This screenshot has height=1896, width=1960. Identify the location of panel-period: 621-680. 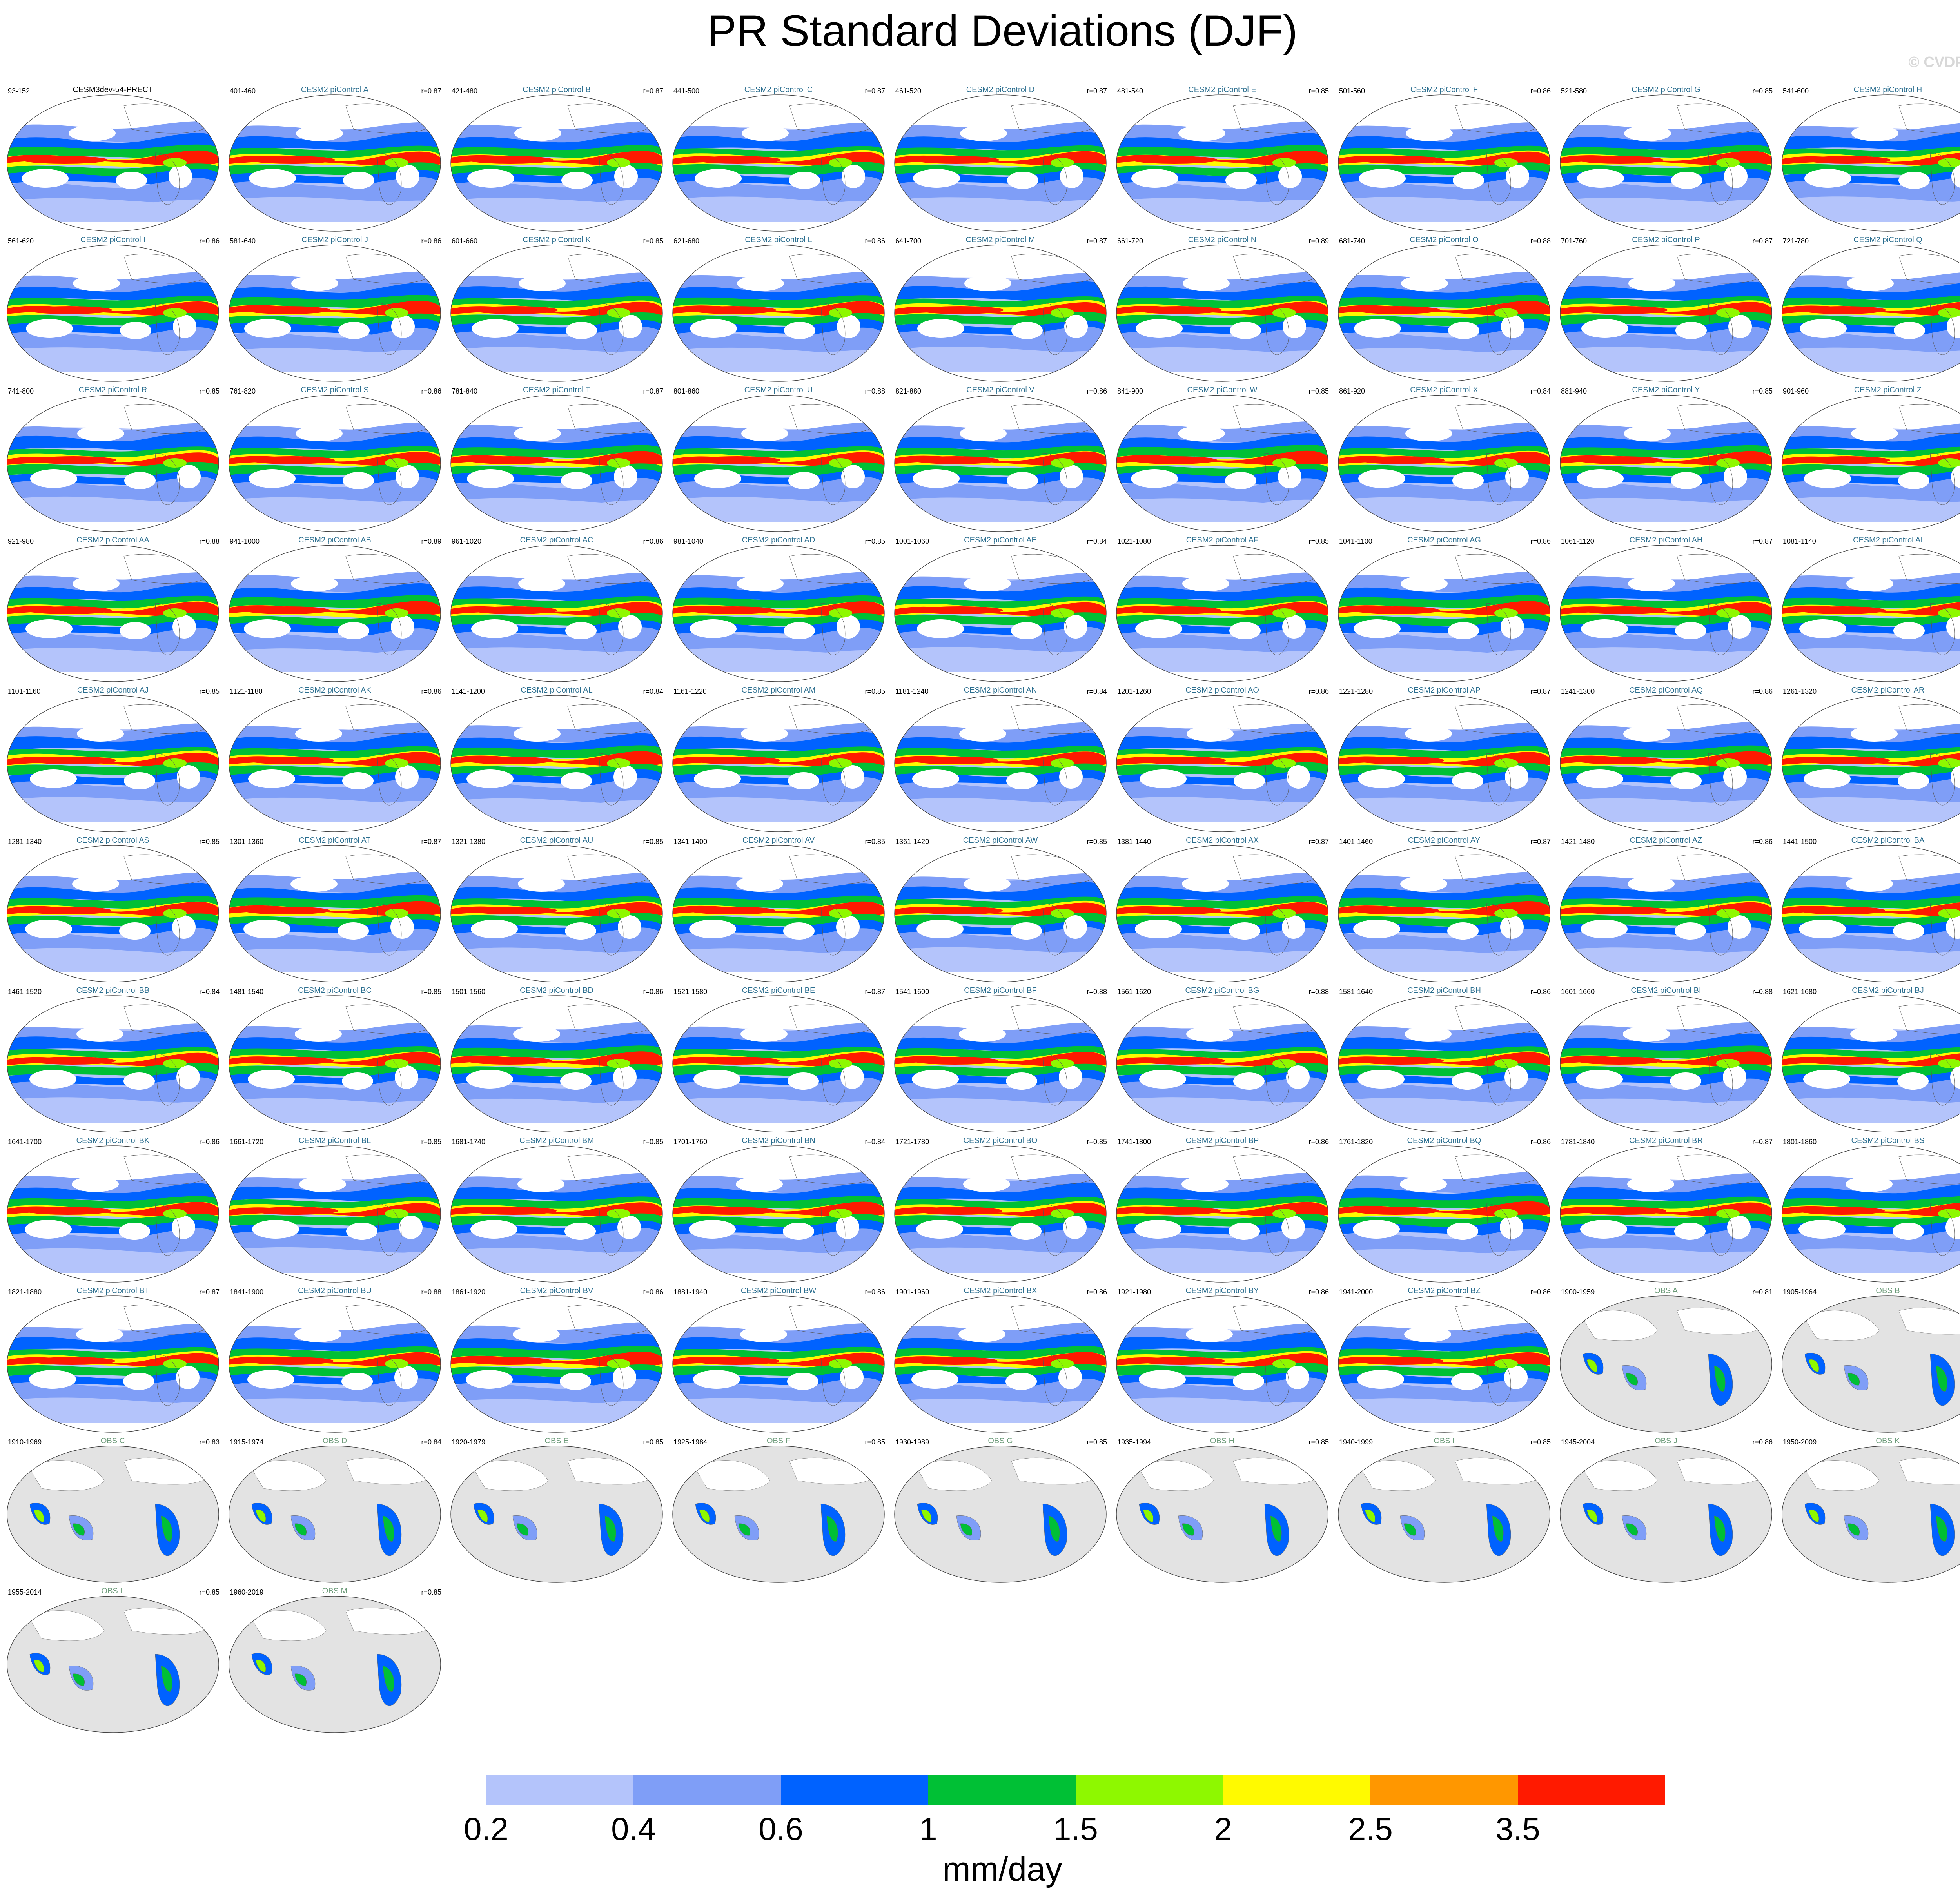
(686, 241).